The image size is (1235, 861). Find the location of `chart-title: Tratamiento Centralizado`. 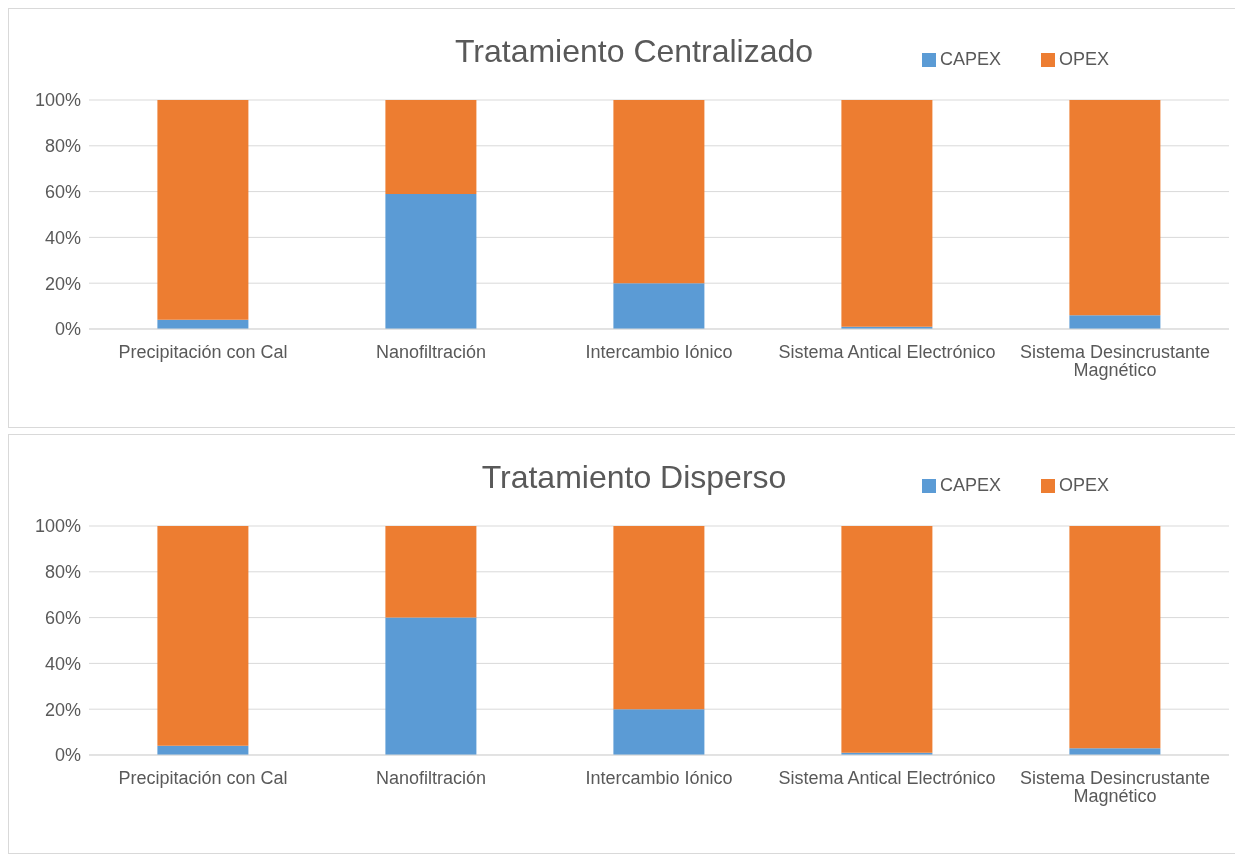

chart-title: Tratamiento Centralizado is located at coordinates (634, 51).